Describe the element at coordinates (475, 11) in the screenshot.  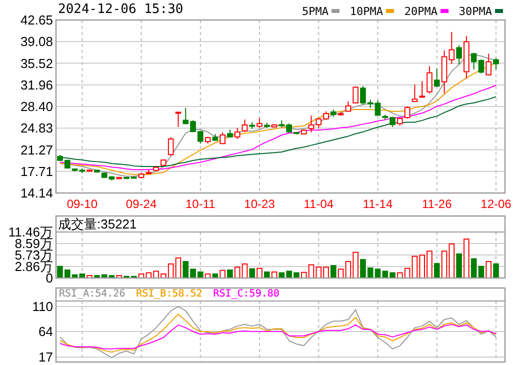
I see `legend-label: 30PMA` at that location.